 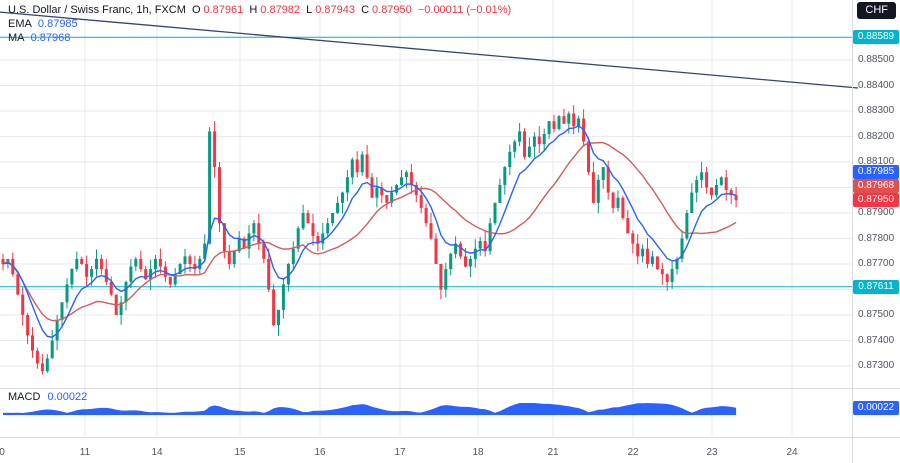 I want to click on time-axis-label: 15, so click(x=240, y=452).